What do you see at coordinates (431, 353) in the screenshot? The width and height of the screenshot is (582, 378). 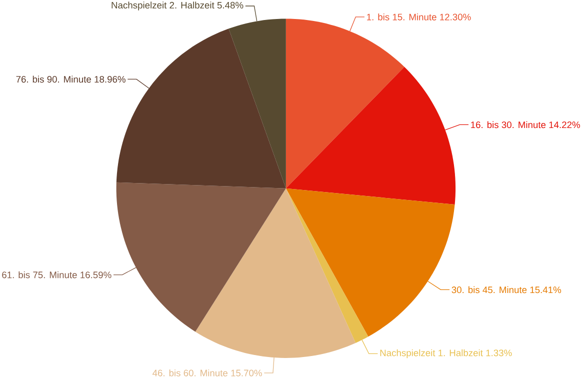 I see `slice-label: Nachspielzeit 1. Halbzeit` at bounding box center [431, 353].